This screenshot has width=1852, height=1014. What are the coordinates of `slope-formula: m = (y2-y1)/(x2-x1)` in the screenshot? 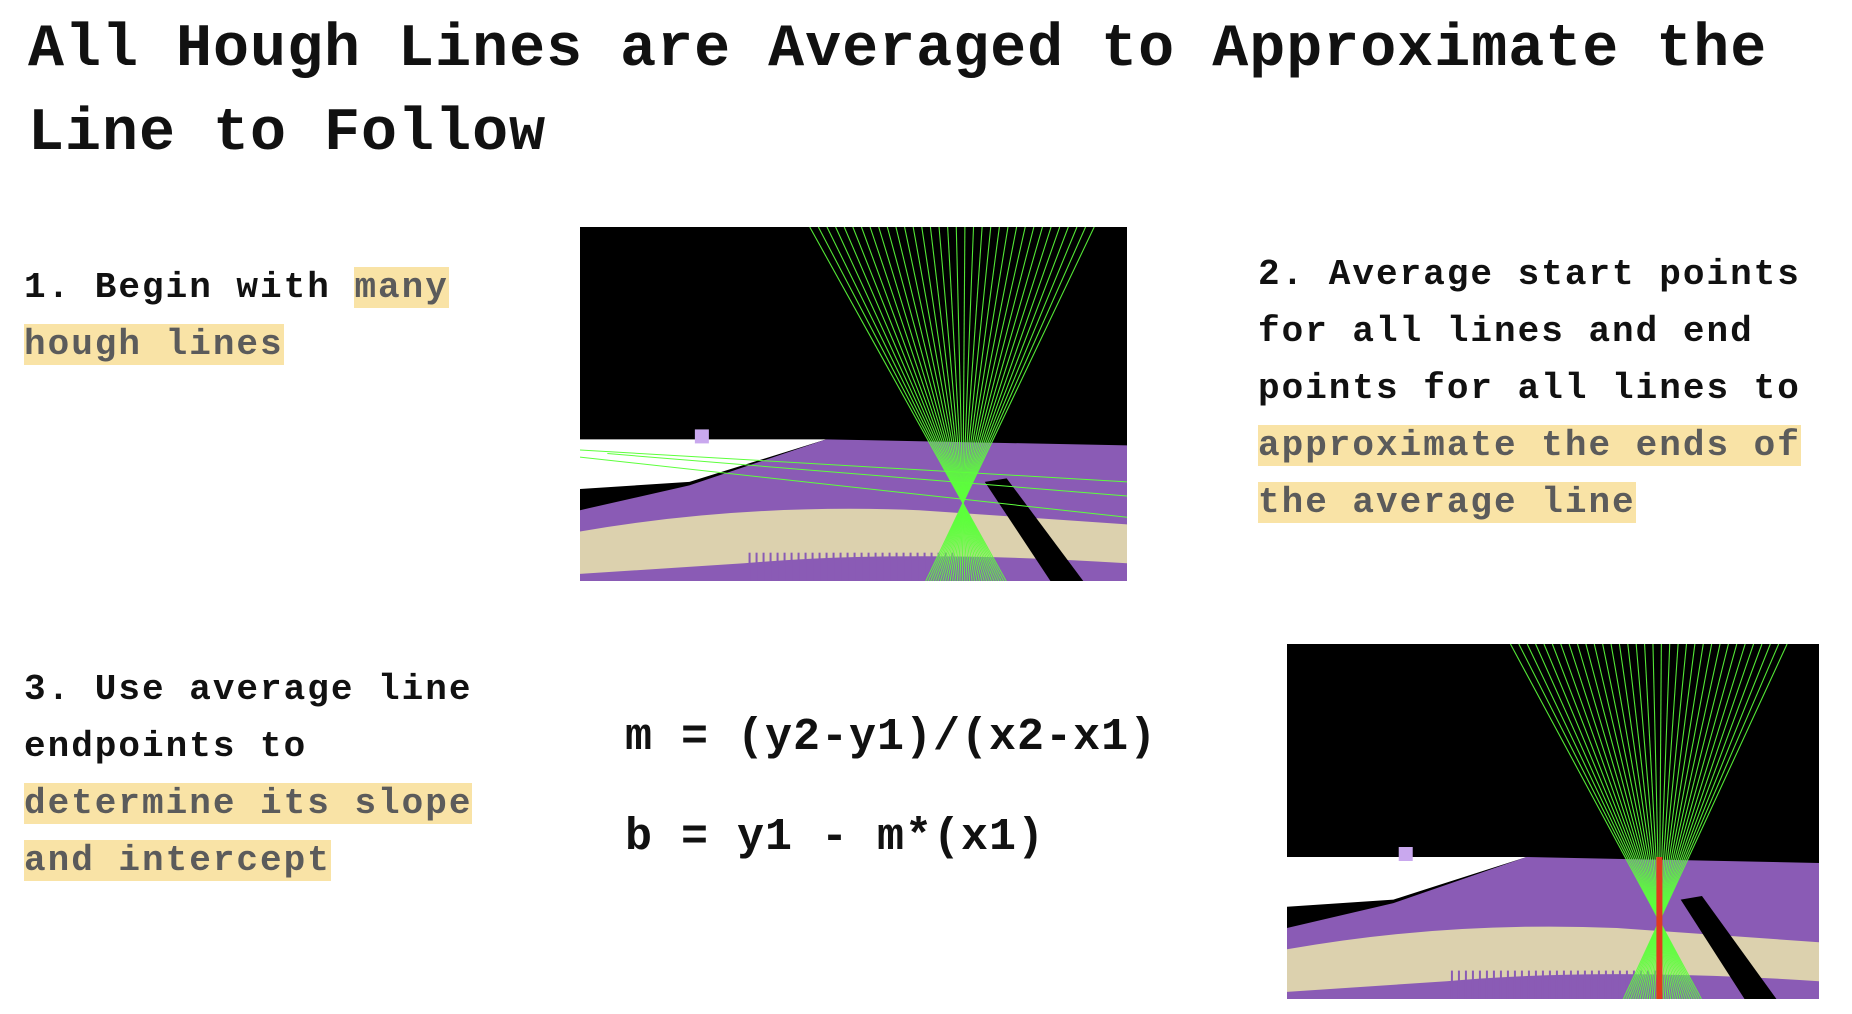 It's located at (891, 737).